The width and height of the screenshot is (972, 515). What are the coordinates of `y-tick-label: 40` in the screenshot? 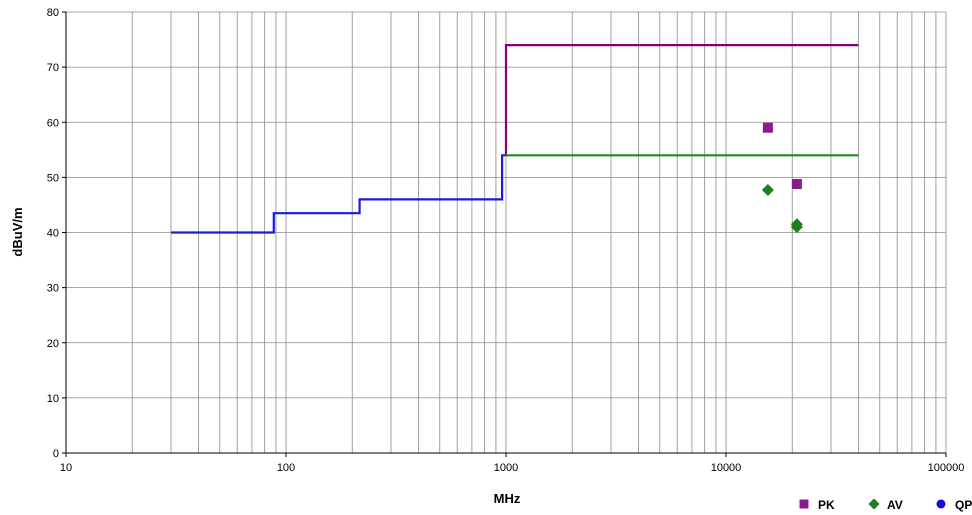 It's located at (53, 234).